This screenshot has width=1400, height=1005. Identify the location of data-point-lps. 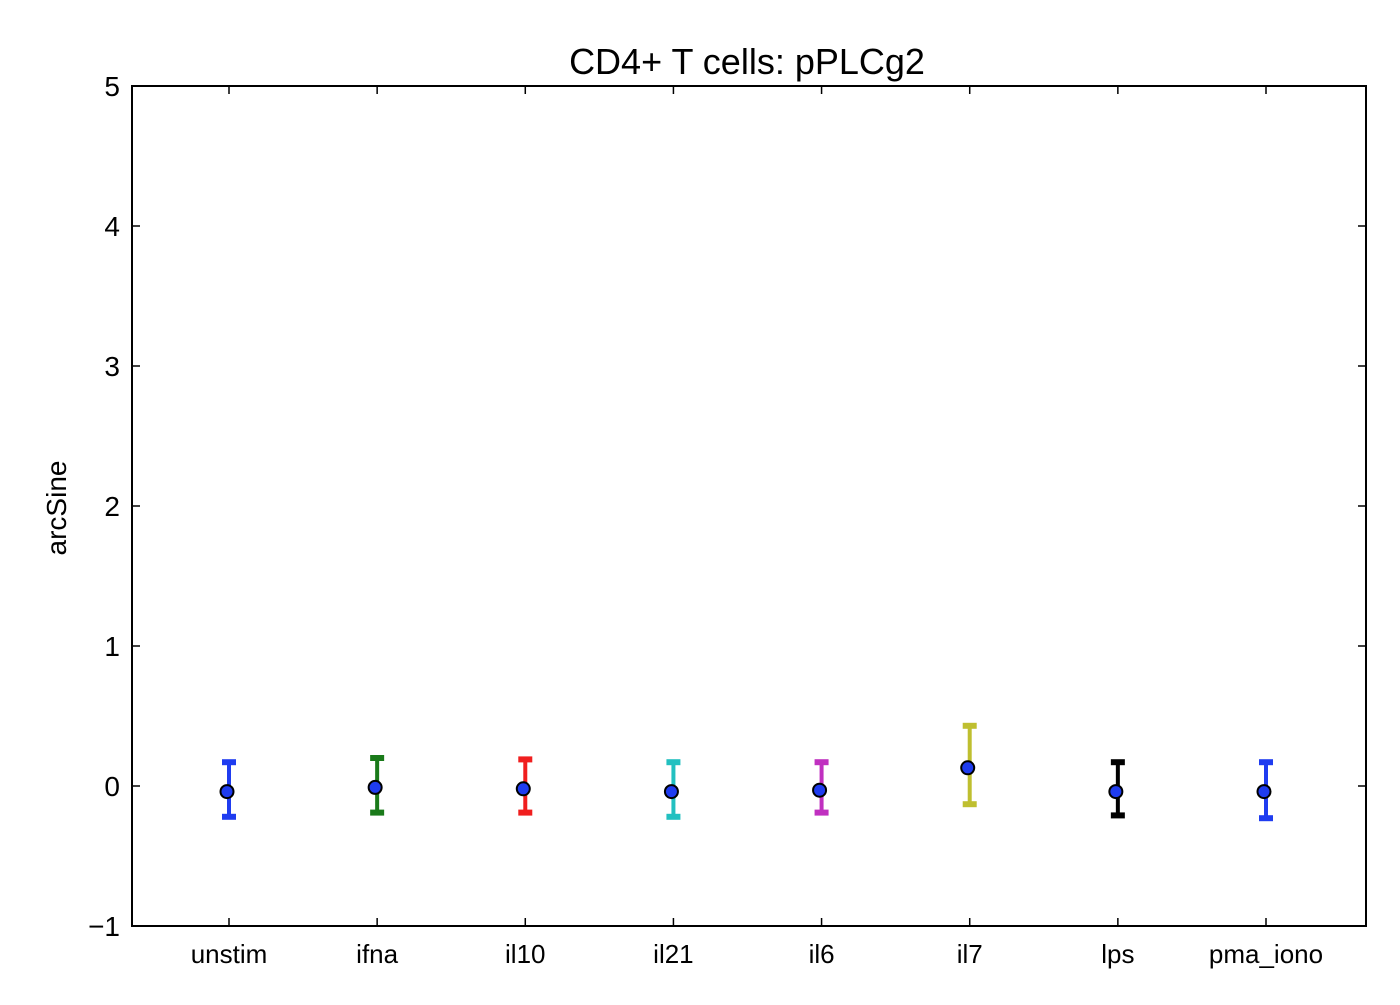
(1116, 792).